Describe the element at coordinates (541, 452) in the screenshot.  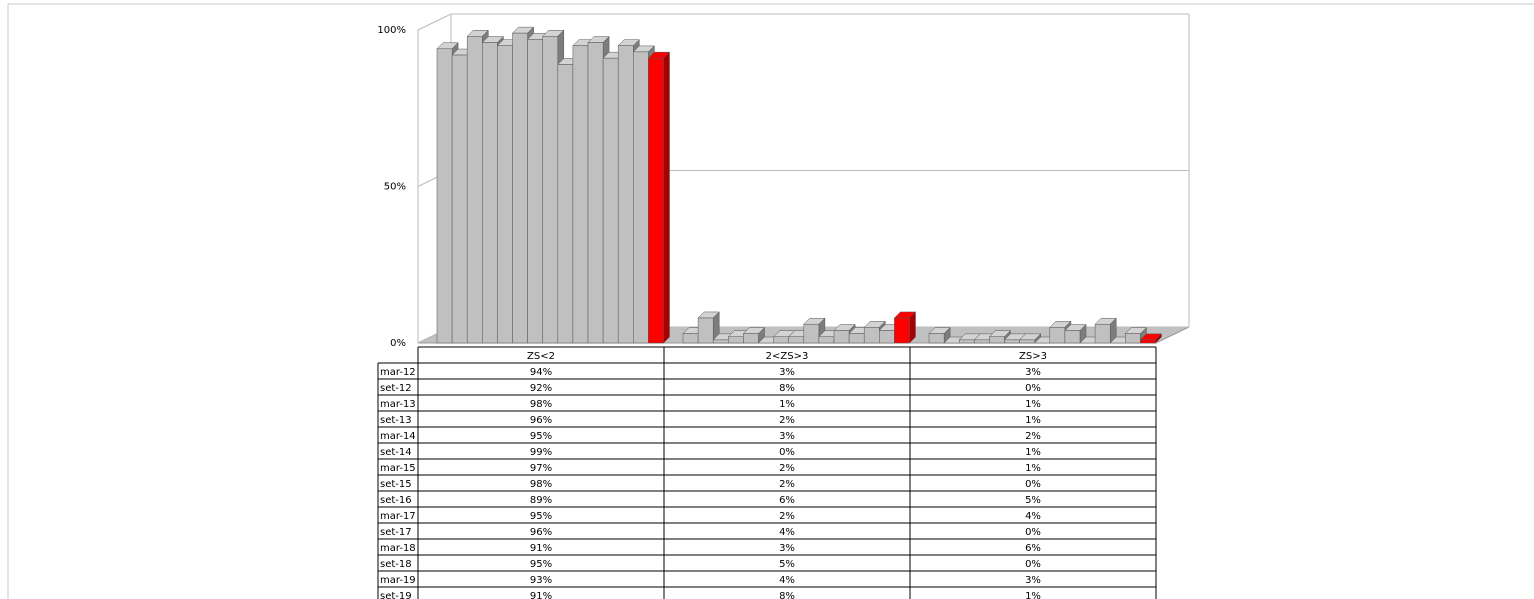
I see `table-value: 99%` at that location.